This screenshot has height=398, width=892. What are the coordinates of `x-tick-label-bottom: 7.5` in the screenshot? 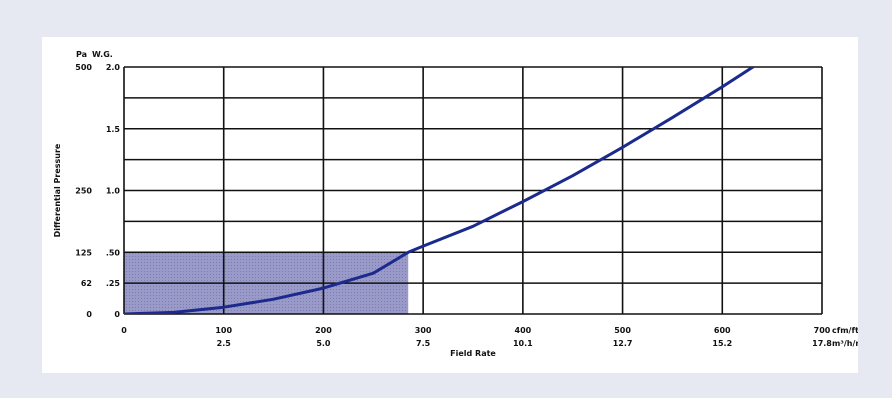 It's located at (423, 343).